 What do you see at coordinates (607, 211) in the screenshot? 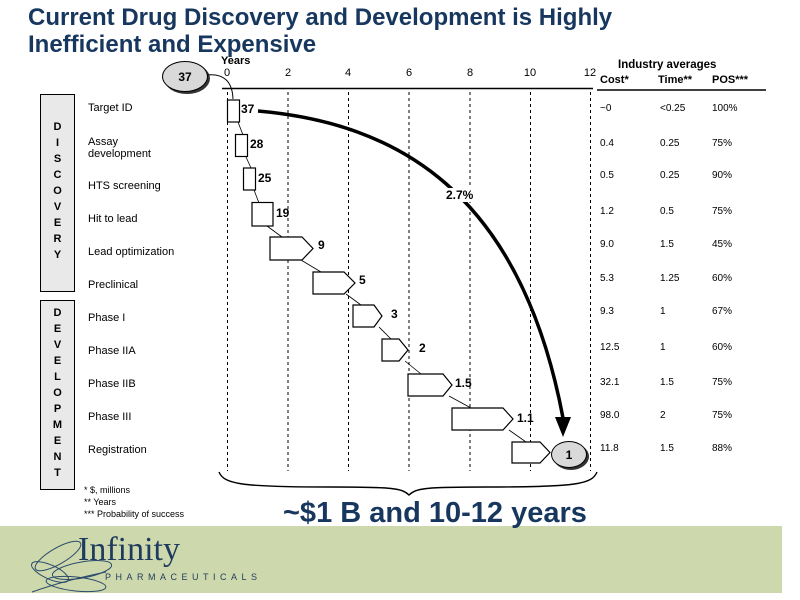
I see `cost-value: 1.2` at bounding box center [607, 211].